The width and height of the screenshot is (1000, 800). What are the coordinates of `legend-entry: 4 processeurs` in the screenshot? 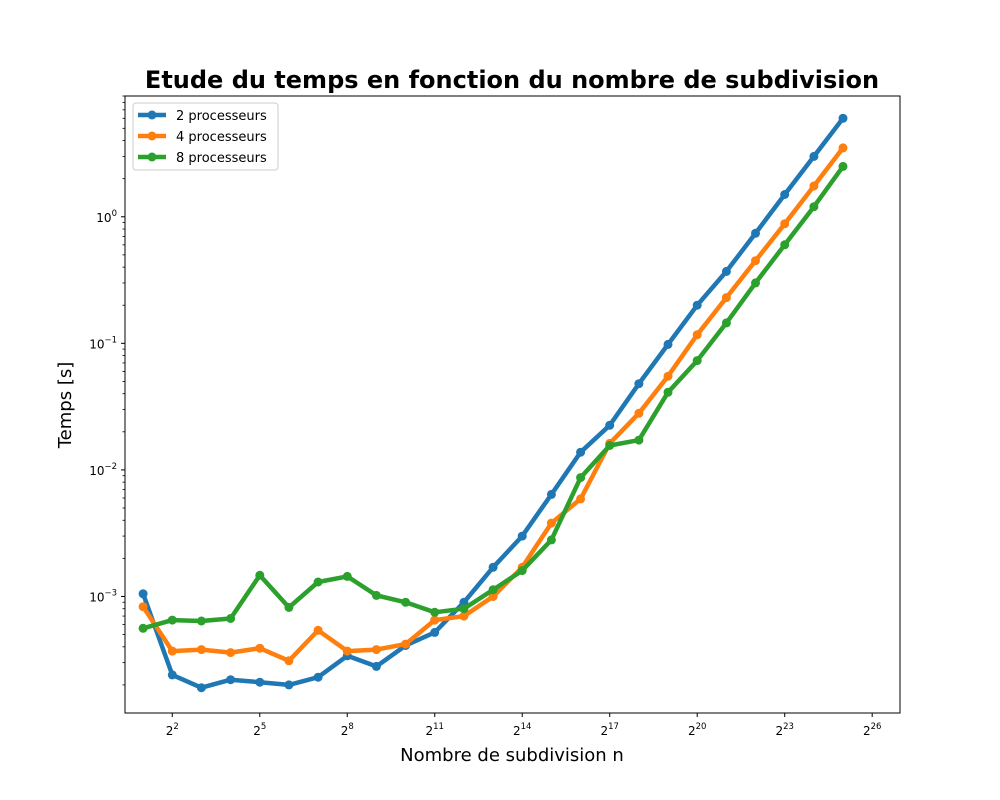 It's located at (202, 137).